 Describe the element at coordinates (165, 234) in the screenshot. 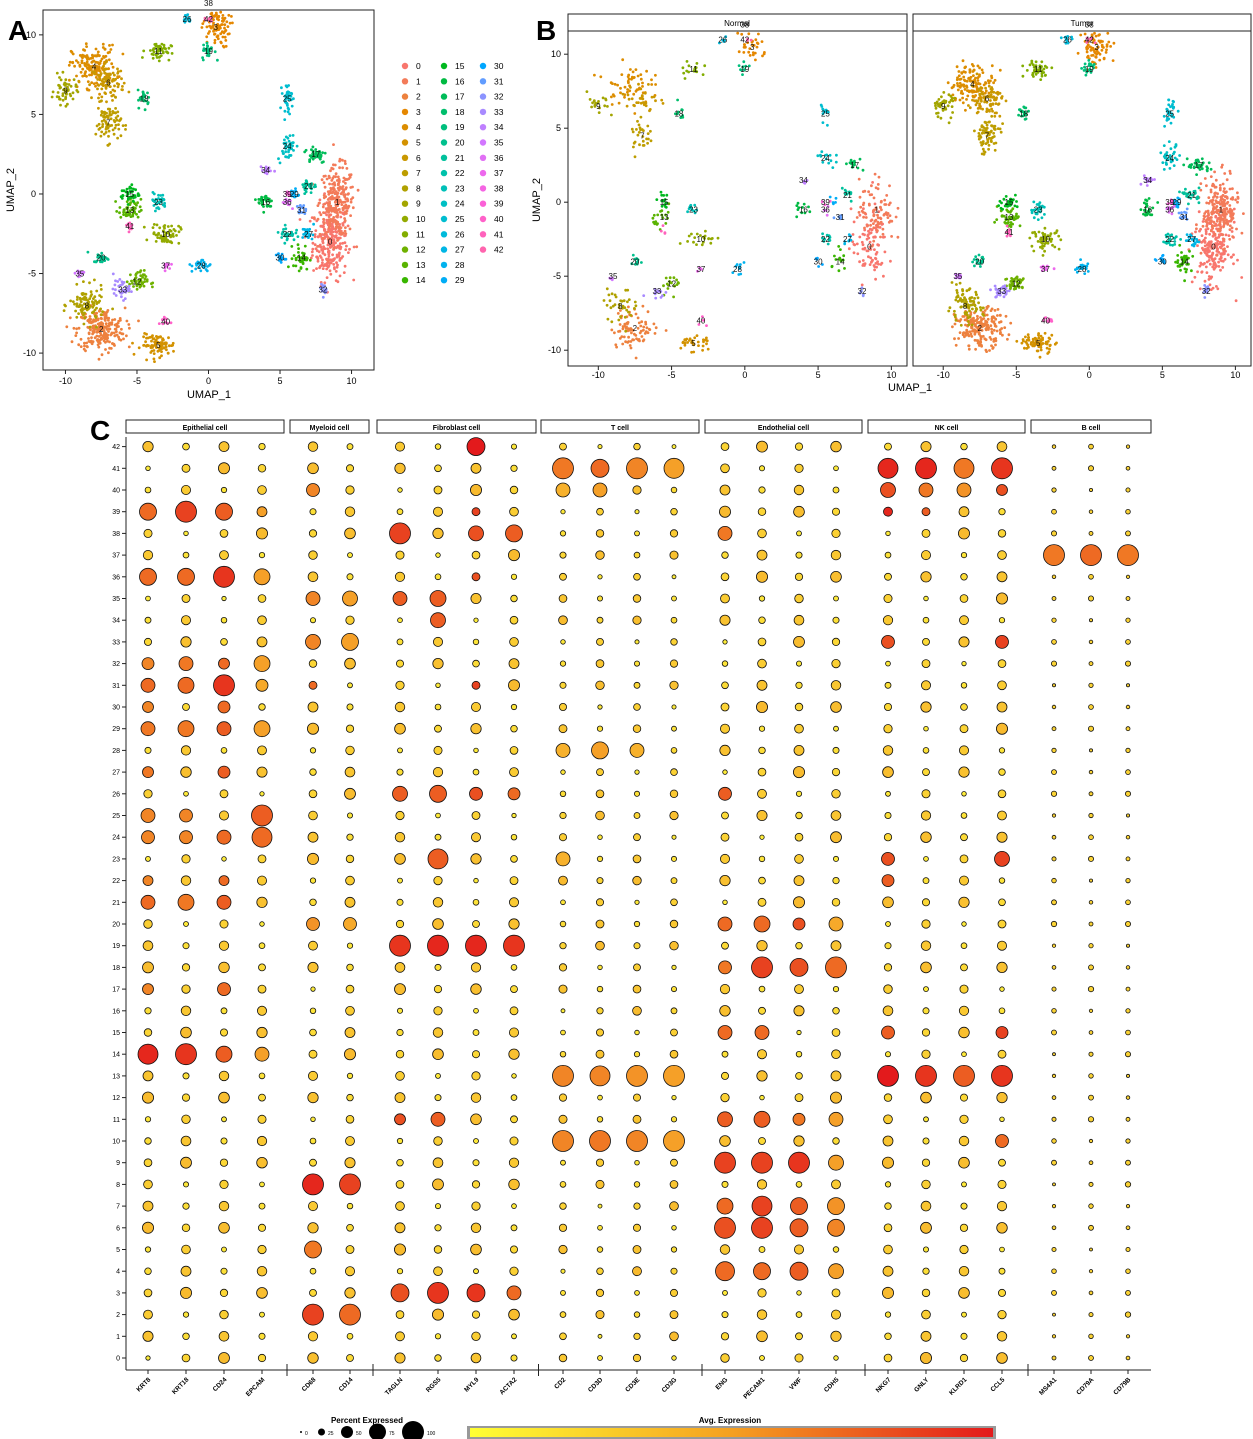

I see `cluster-label-a: 10` at that location.